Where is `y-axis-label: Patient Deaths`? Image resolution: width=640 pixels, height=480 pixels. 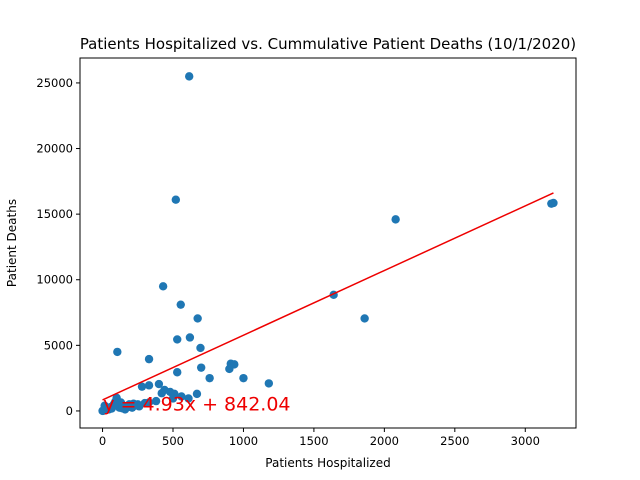 y-axis-label: Patient Deaths is located at coordinates (12, 243).